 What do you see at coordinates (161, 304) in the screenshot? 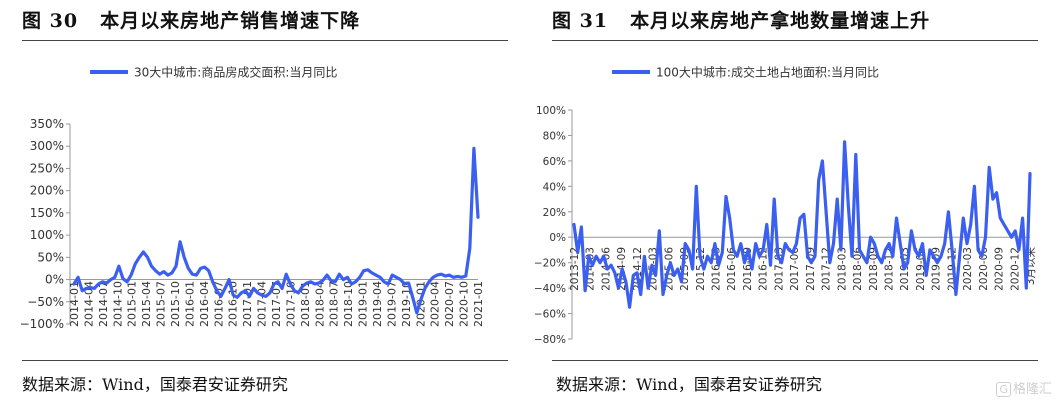
I see `x-tick-label: 2015-07` at bounding box center [161, 304].